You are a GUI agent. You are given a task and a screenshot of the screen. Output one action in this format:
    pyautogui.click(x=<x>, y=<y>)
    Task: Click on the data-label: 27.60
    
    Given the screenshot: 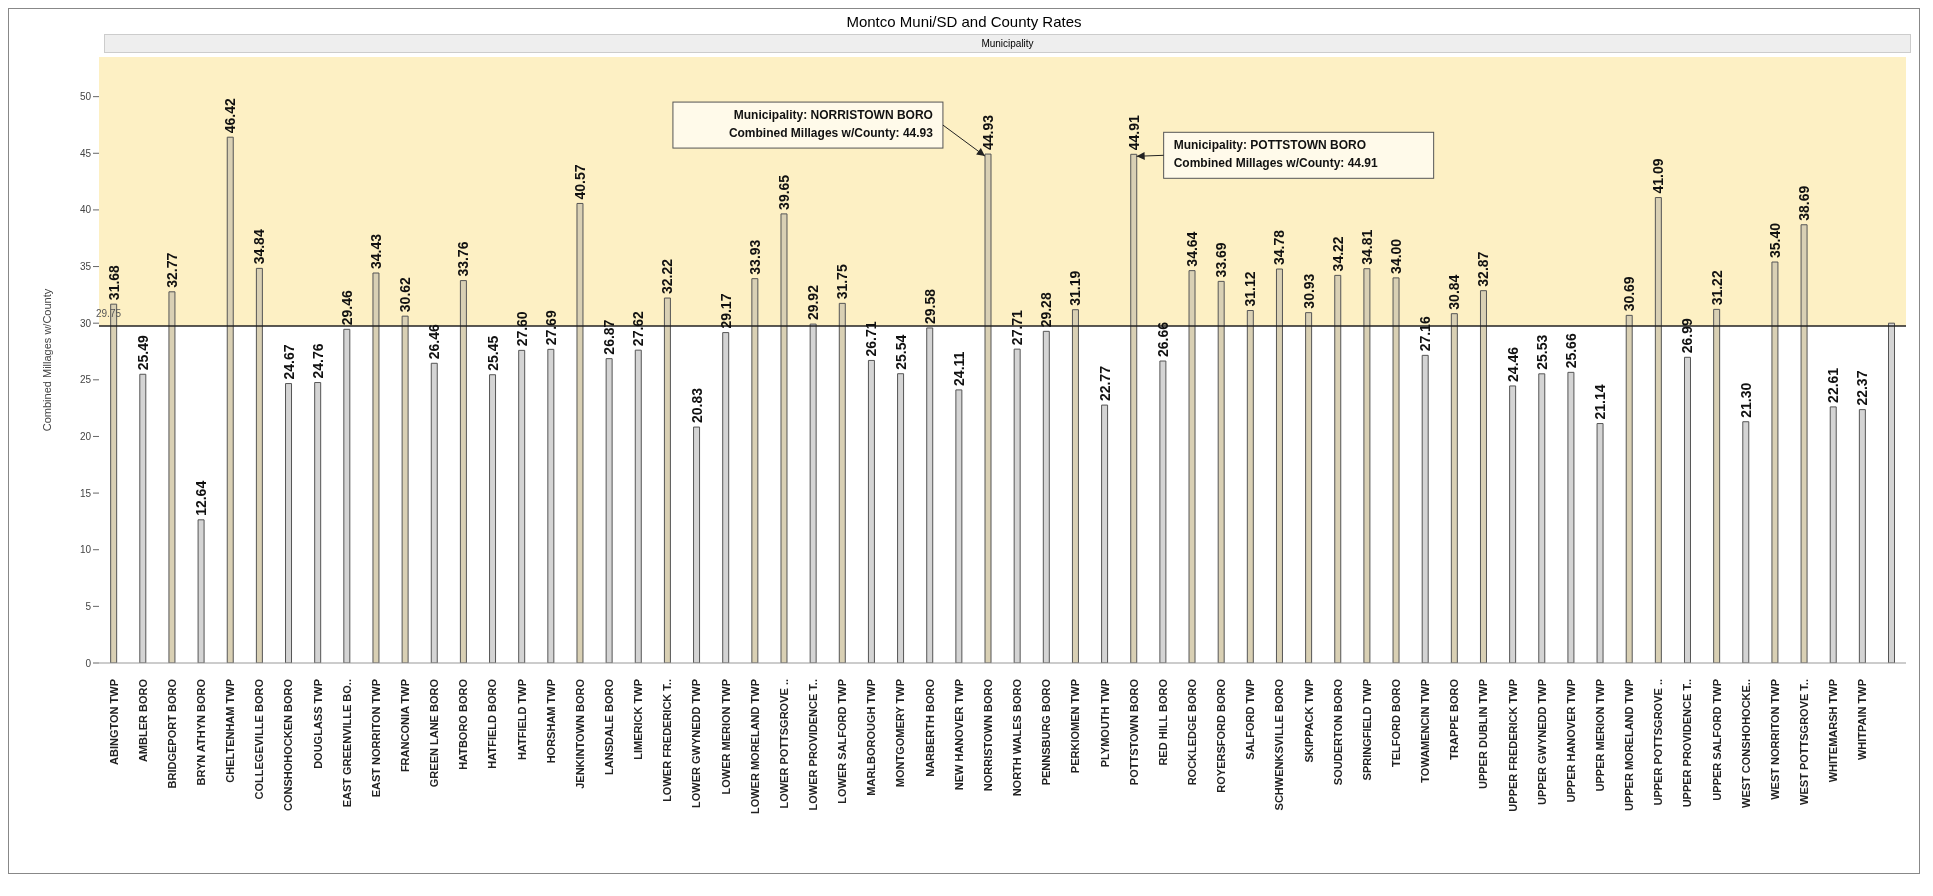 What is the action you would take?
    pyautogui.click(x=521, y=329)
    